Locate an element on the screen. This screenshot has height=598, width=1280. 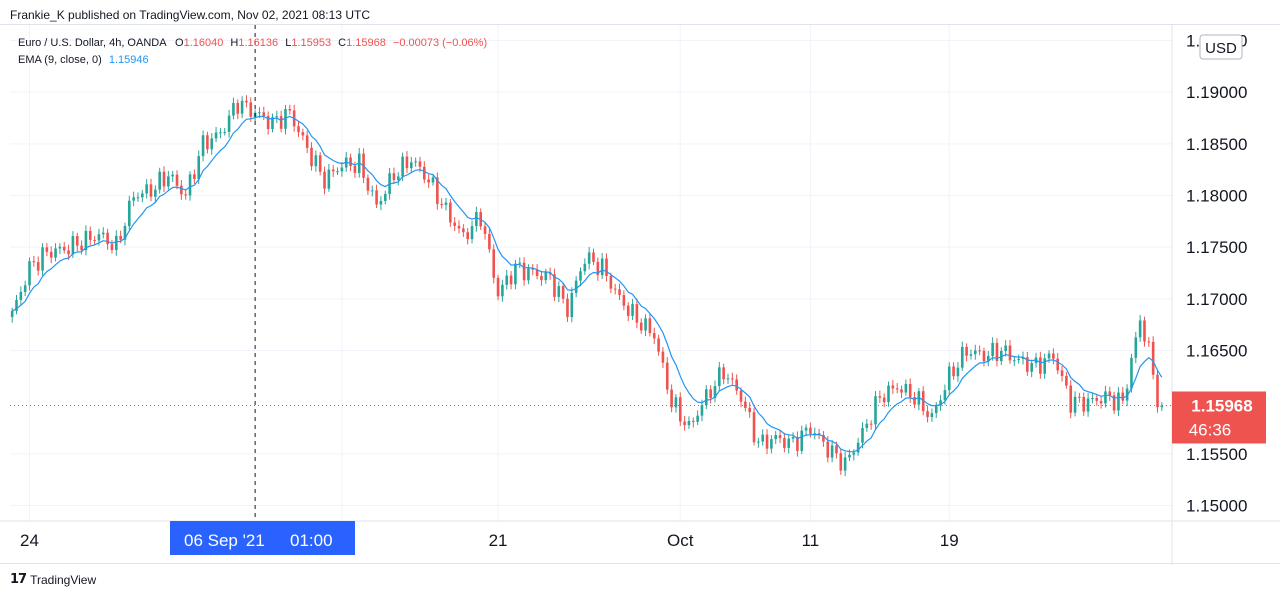
tradingview-logo-icon: 17 is located at coordinates (18, 579).